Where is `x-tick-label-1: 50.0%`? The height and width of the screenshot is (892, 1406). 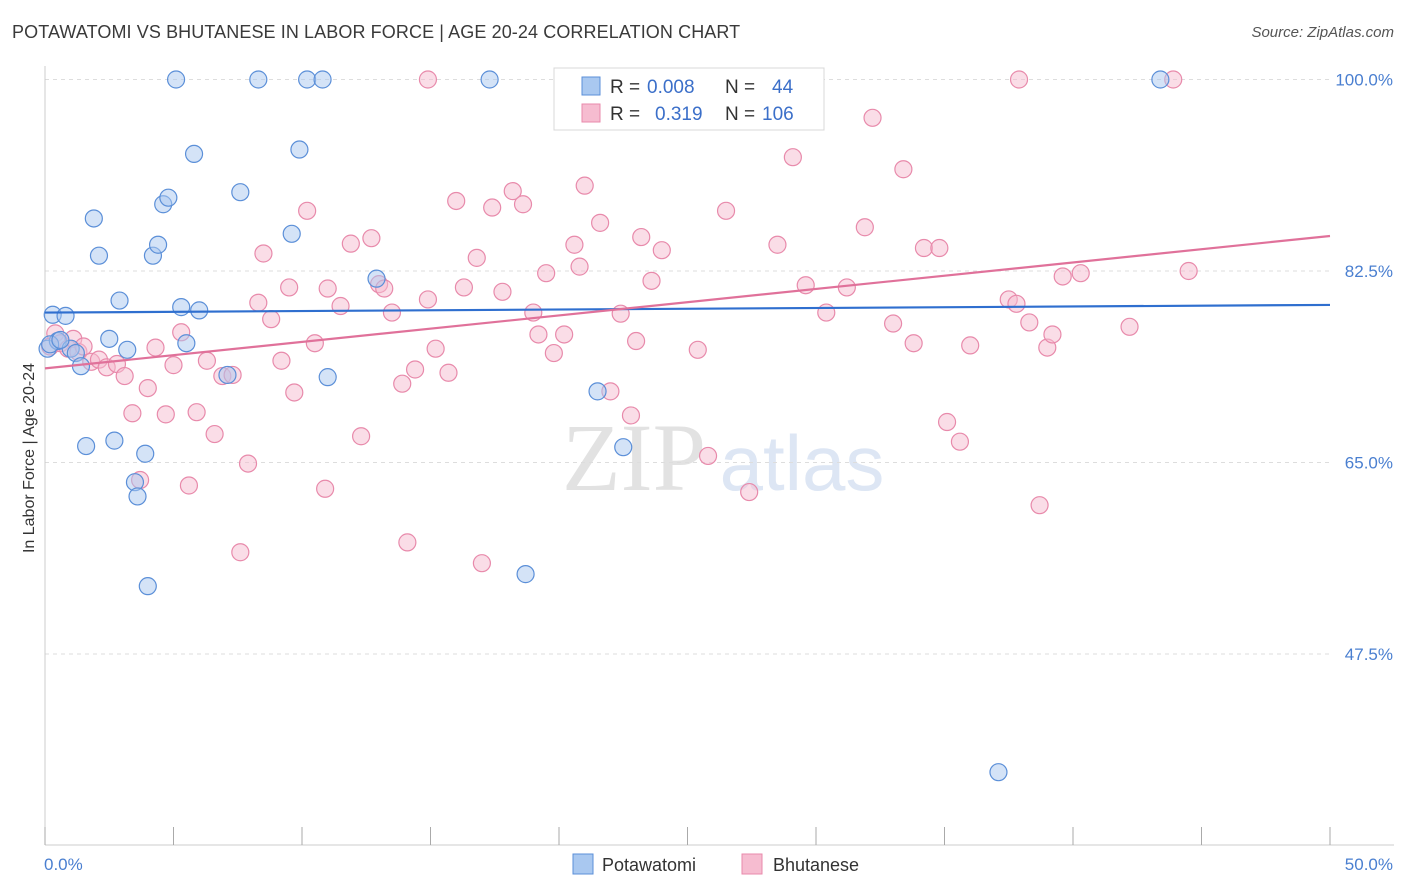 x-tick-label-1: 50.0% is located at coordinates (1369, 864).